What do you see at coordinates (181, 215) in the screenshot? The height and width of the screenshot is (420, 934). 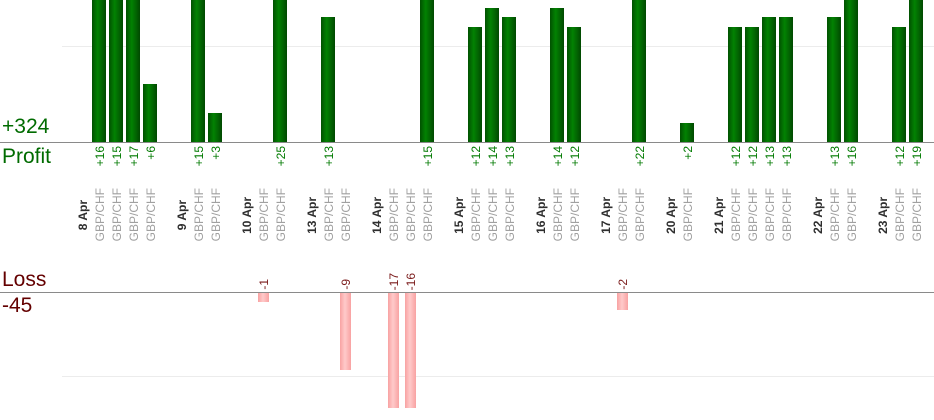 I see `date-label: 9 Apr` at bounding box center [181, 215].